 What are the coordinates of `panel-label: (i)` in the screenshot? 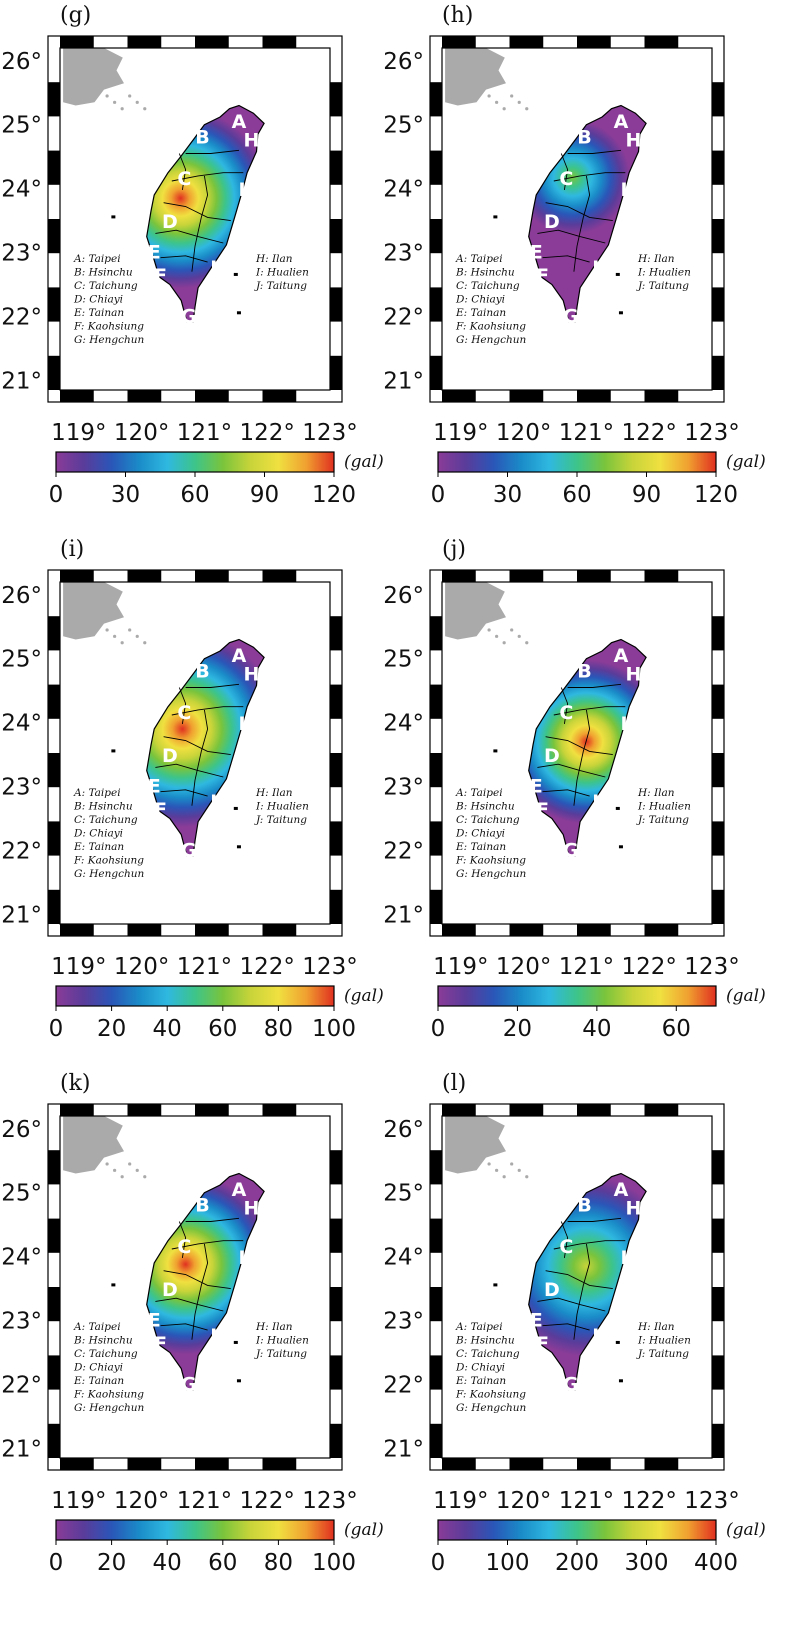 It's located at (72, 549).